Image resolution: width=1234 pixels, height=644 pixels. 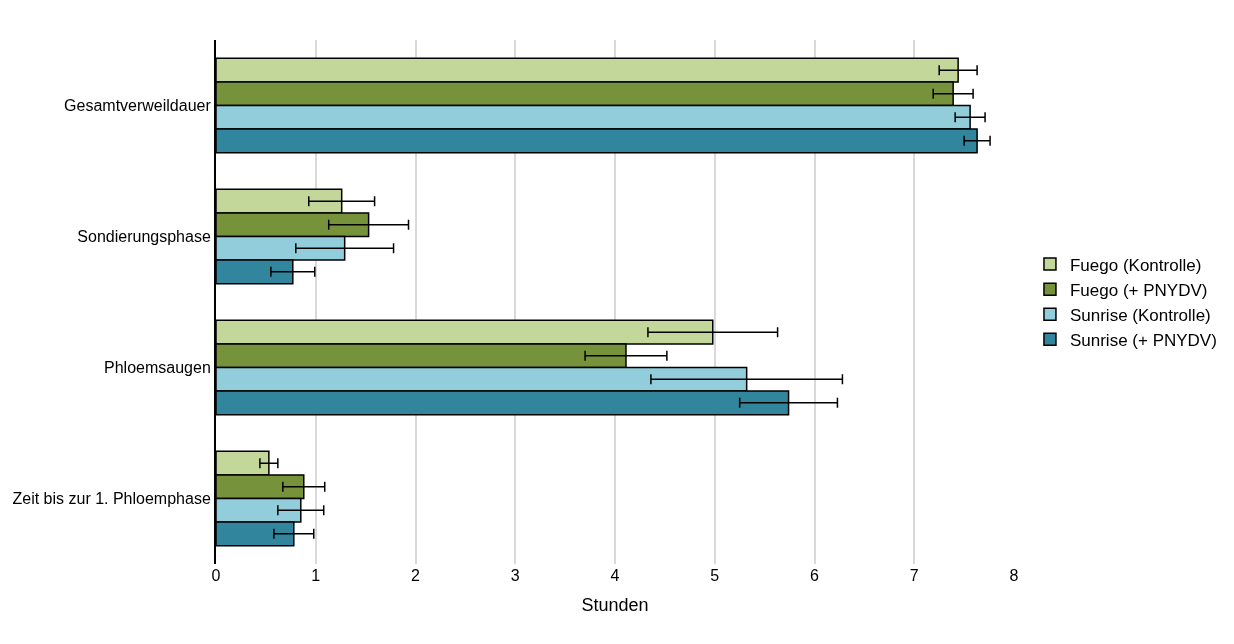 What do you see at coordinates (111, 499) in the screenshot?
I see `y-tick-label: Zeit bis zur 1. Phloemphase` at bounding box center [111, 499].